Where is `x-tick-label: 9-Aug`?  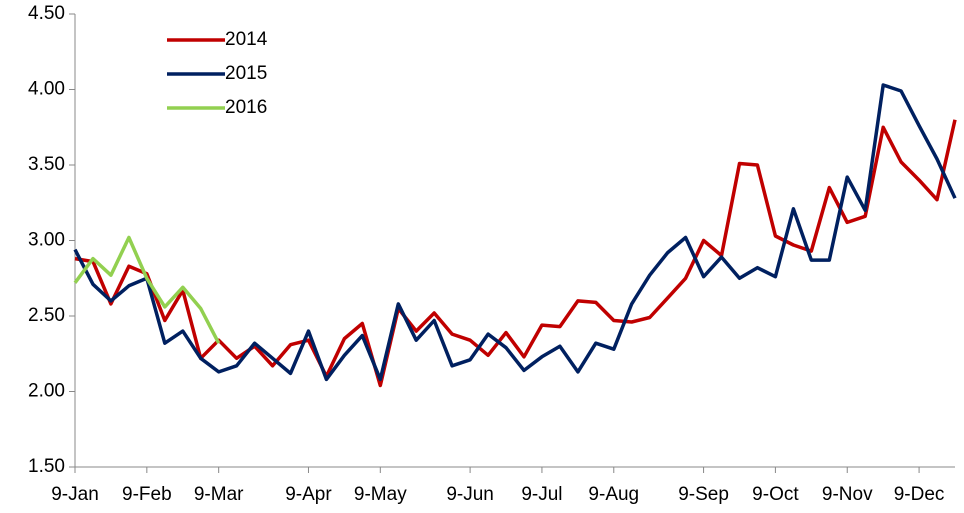
x-tick-label: 9-Aug is located at coordinates (613, 494).